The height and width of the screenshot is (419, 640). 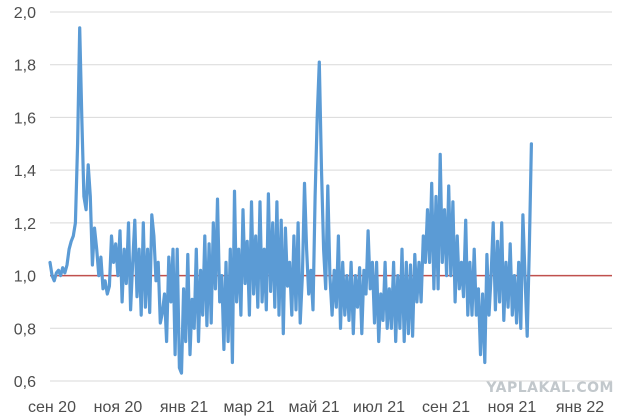 What do you see at coordinates (248, 407) in the screenshot?
I see `x-tick-label: мар 21` at bounding box center [248, 407].